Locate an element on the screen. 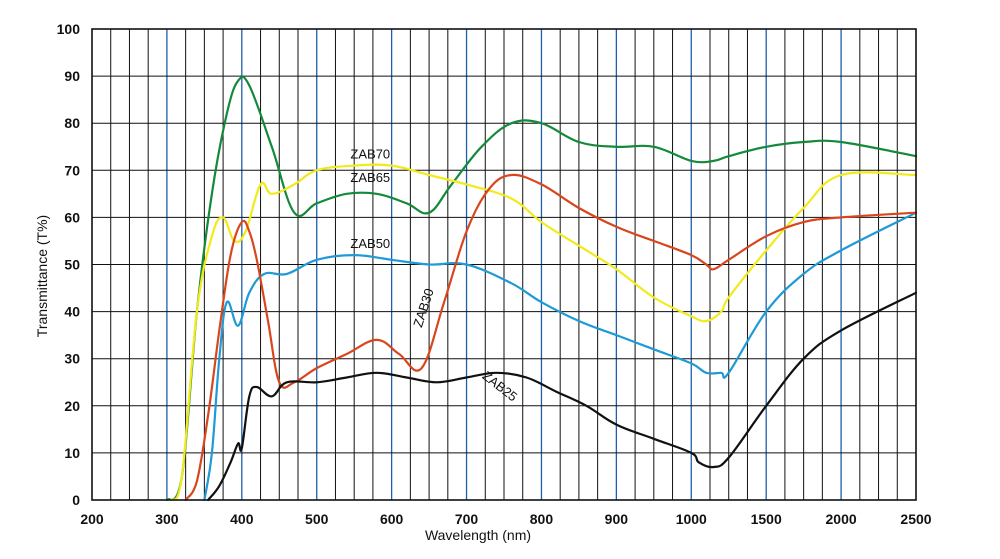 The image size is (1000, 559). x-tick-label: 600 is located at coordinates (392, 519).